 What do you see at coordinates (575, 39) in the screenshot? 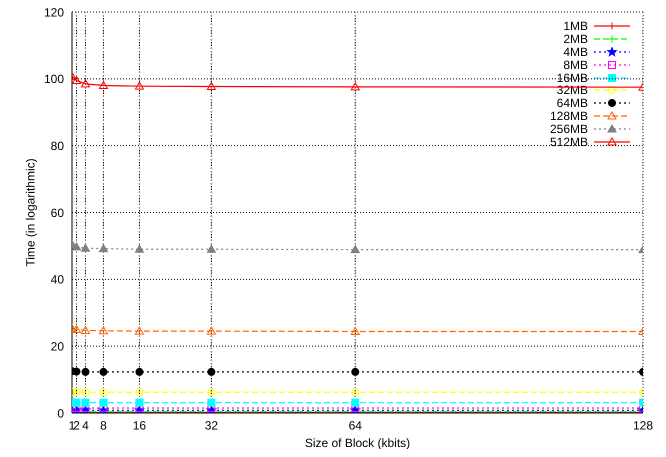
I see `legend-label: 2MB` at bounding box center [575, 39].